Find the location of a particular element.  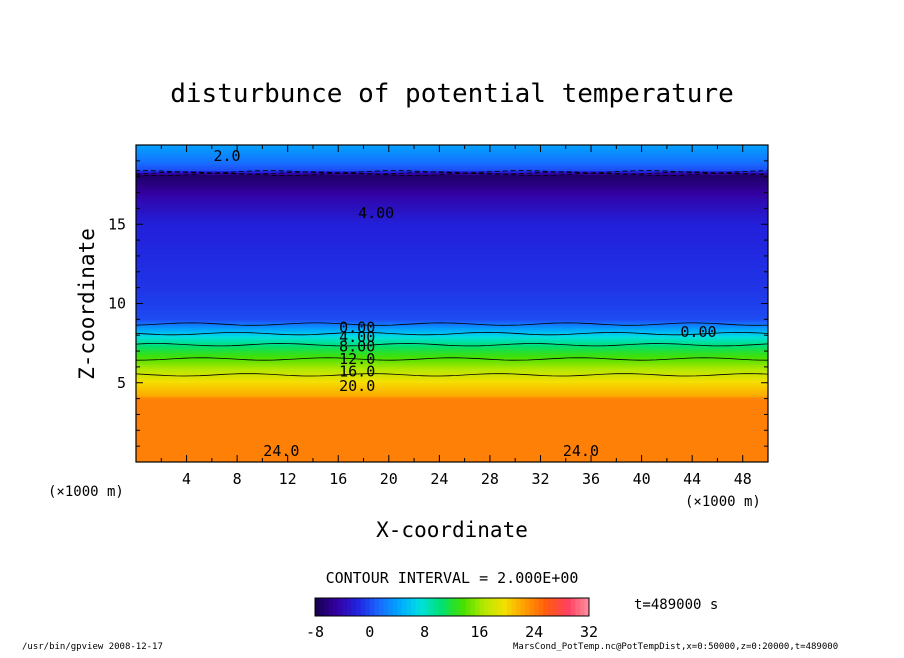

x-tick-label: 36 is located at coordinates (591, 479).